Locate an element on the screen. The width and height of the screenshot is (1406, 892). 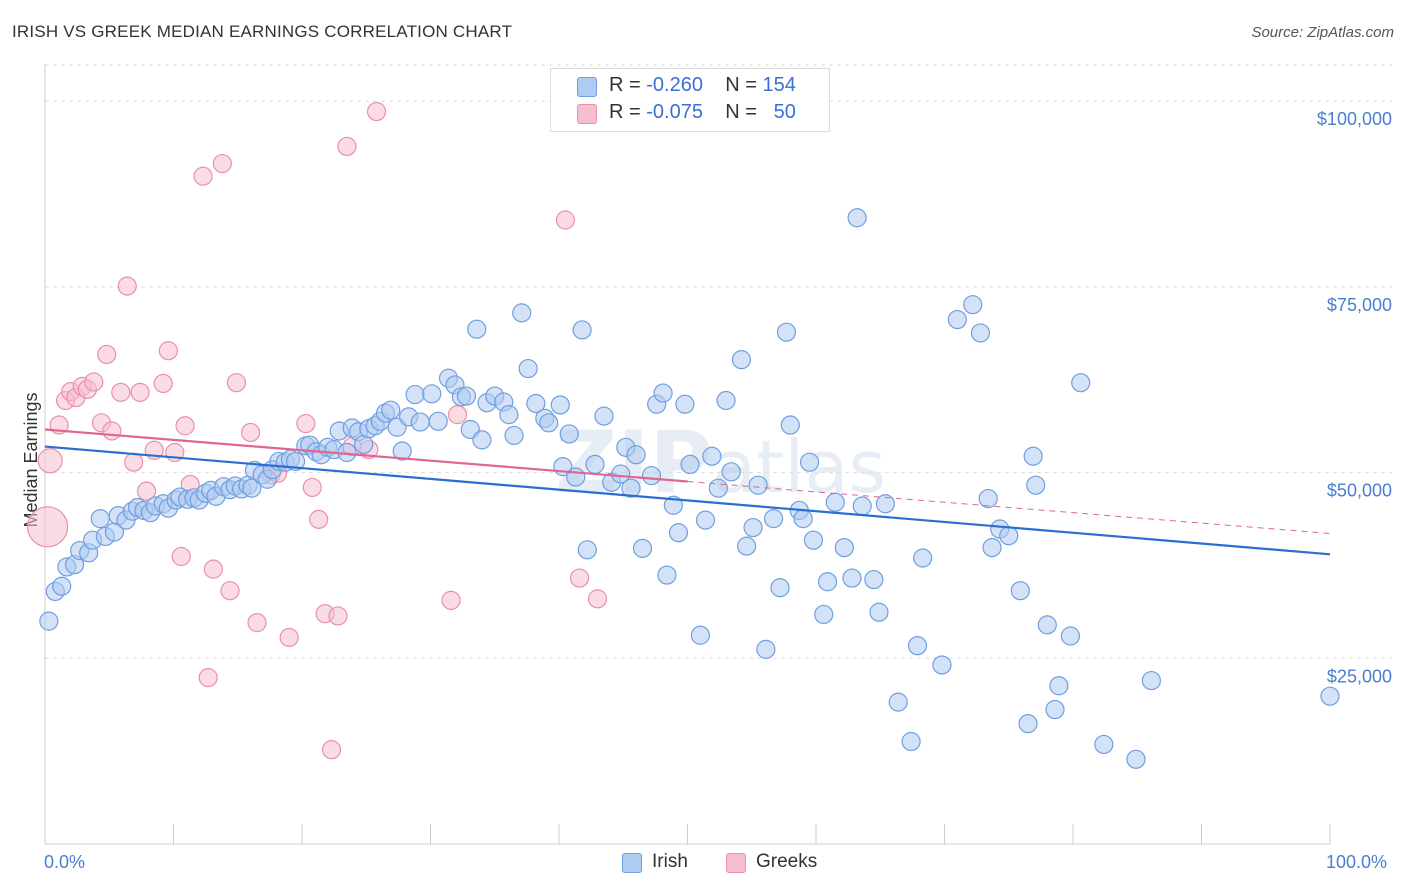
greeks-n-value: 50 is located at coordinates (784, 112).